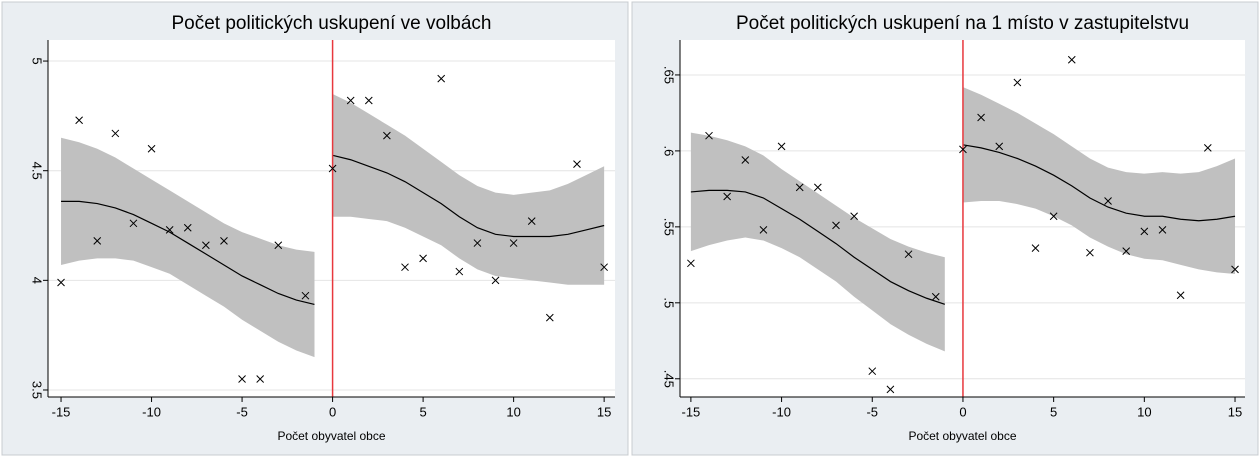  I want to click on y-tick-label: 5, so click(37, 60).